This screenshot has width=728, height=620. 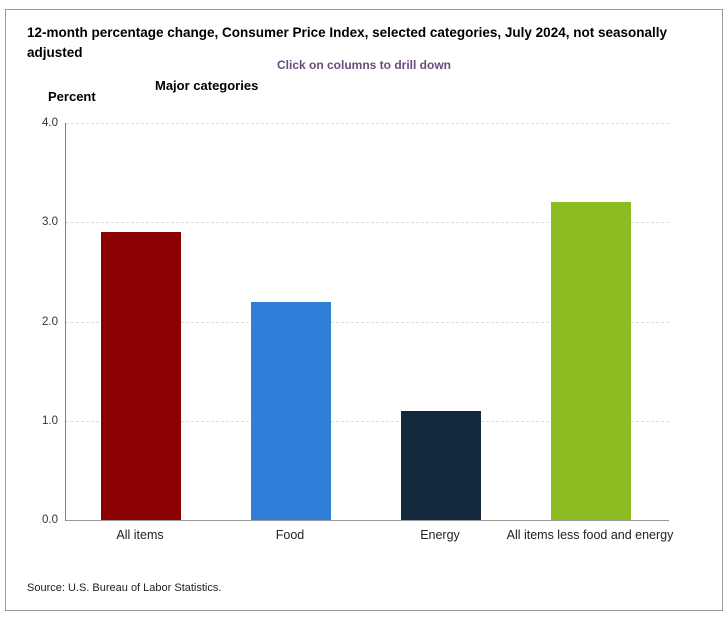 I want to click on x-category-label-all-items-less-food-and-energy: All items less food and energy, so click(x=590, y=535).